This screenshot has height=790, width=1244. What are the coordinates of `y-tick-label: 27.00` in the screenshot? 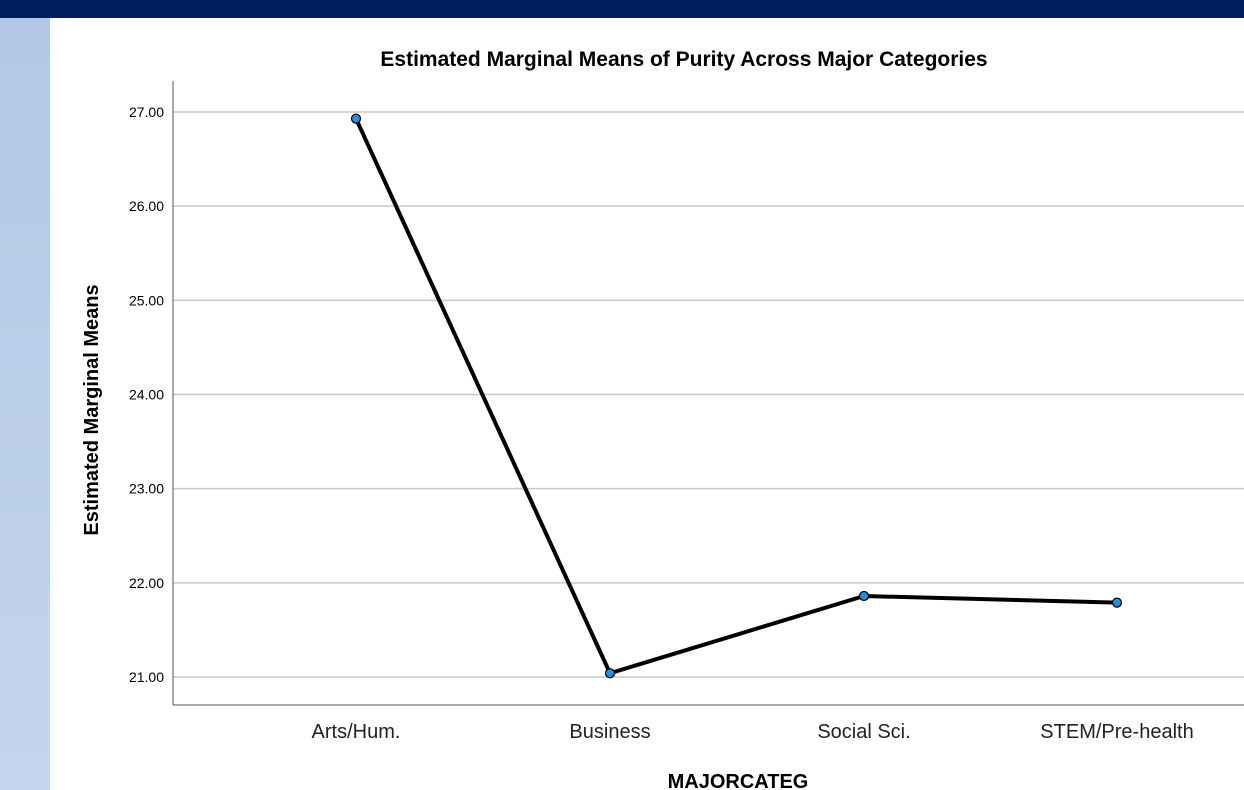 It's located at (146, 112).